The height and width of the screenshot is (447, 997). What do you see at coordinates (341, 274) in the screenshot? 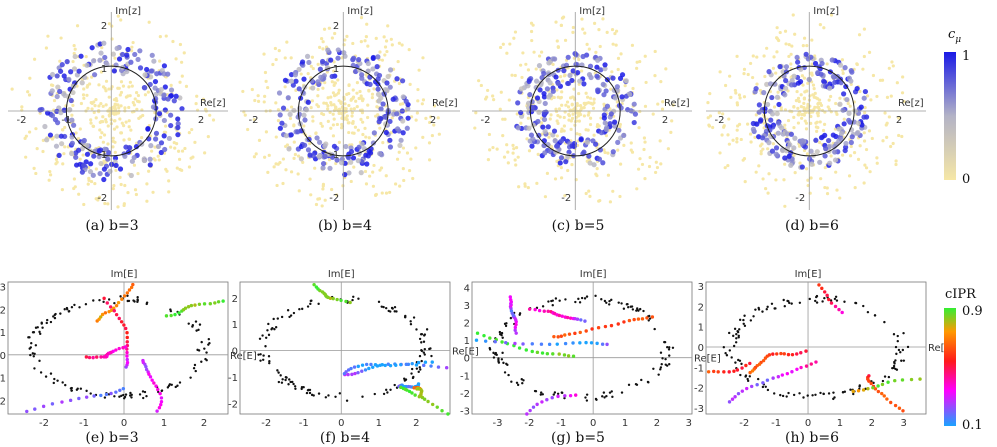
I see `y-axis-label: Im[E]` at bounding box center [341, 274].